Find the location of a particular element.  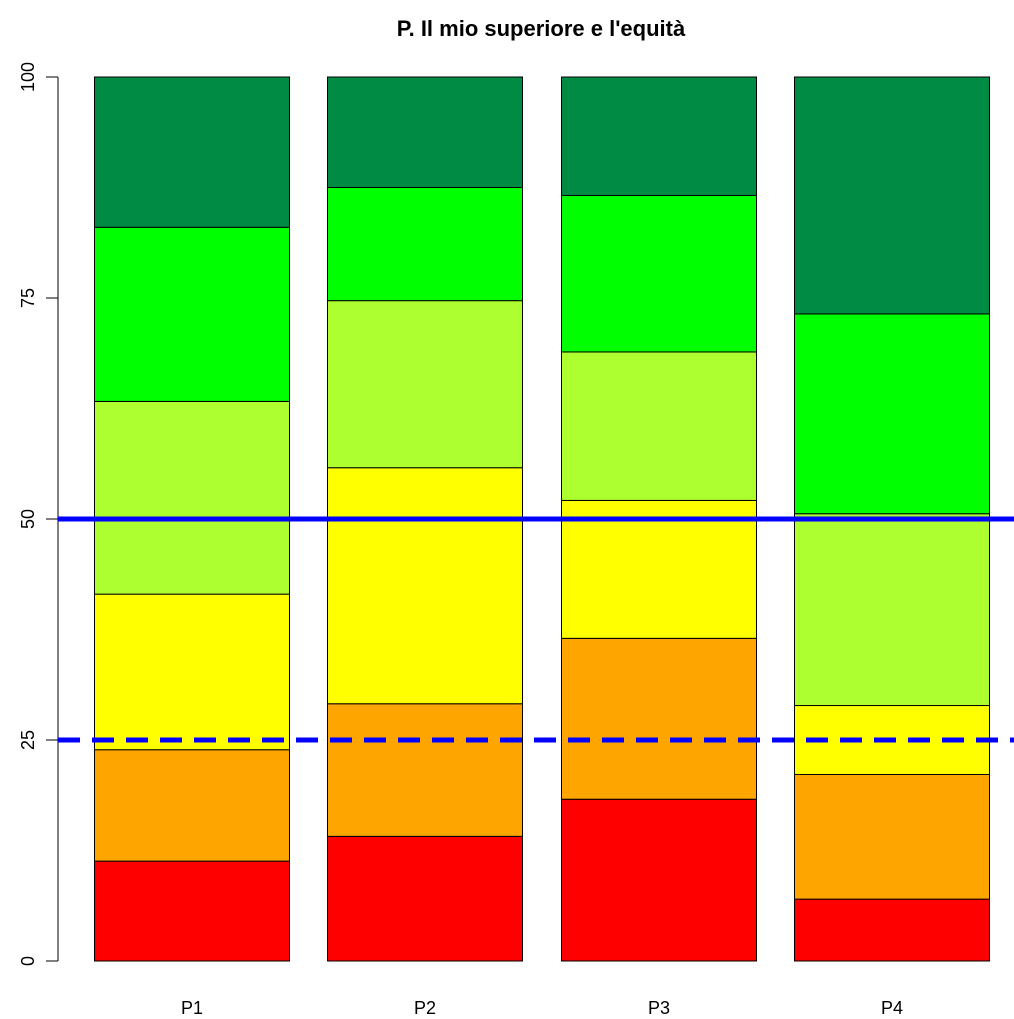

x-axis-labels: P1 P2 P3 P4 is located at coordinates (542, 1008).